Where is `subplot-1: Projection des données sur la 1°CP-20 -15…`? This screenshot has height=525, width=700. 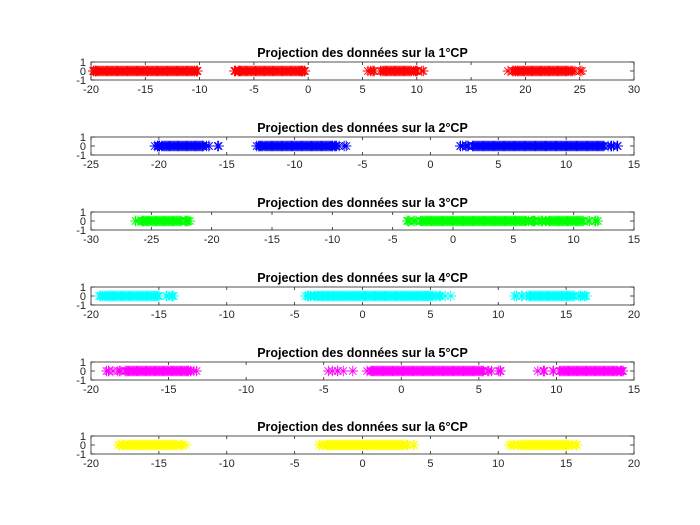
subplot-1: Projection des données sur la 1°CP-20 -15… is located at coordinates (358, 71).